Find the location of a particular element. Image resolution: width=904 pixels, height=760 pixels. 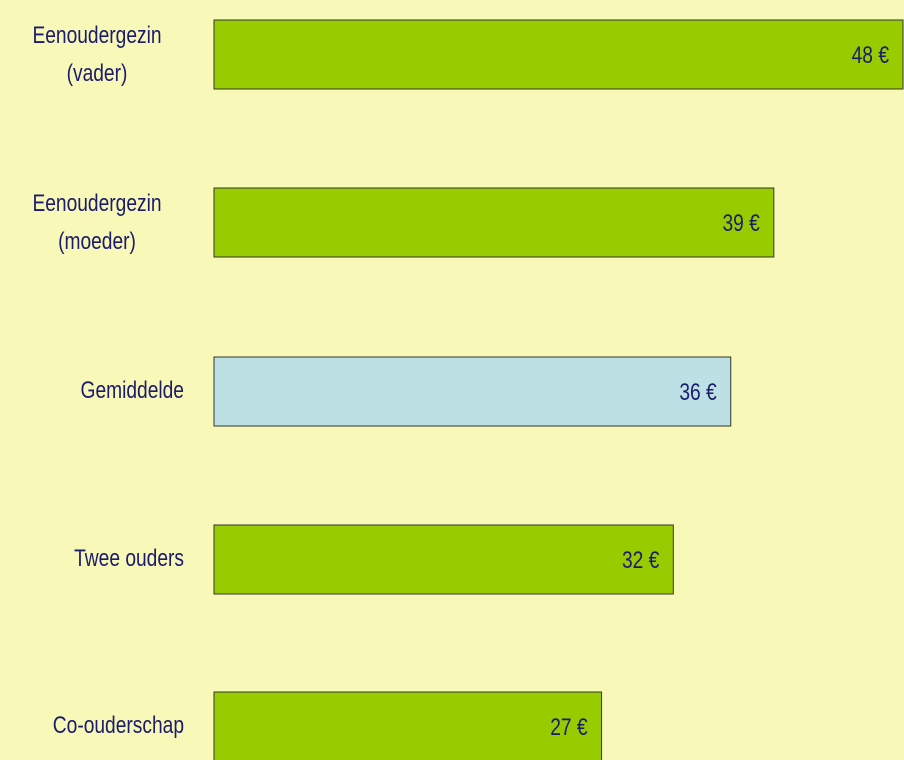

value-label: 39 € is located at coordinates (740, 223).